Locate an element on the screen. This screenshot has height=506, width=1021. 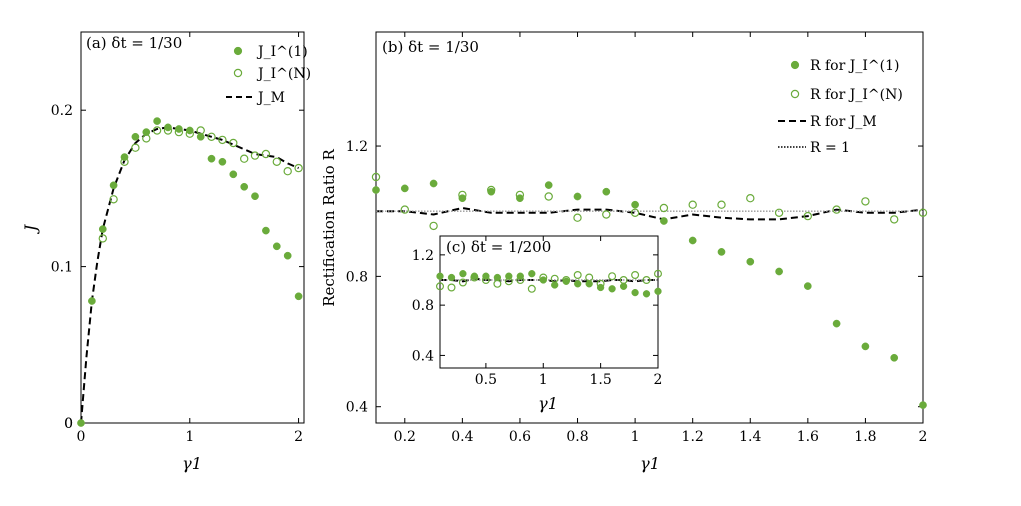
x-tick-label: 0 is located at coordinates (81, 437).